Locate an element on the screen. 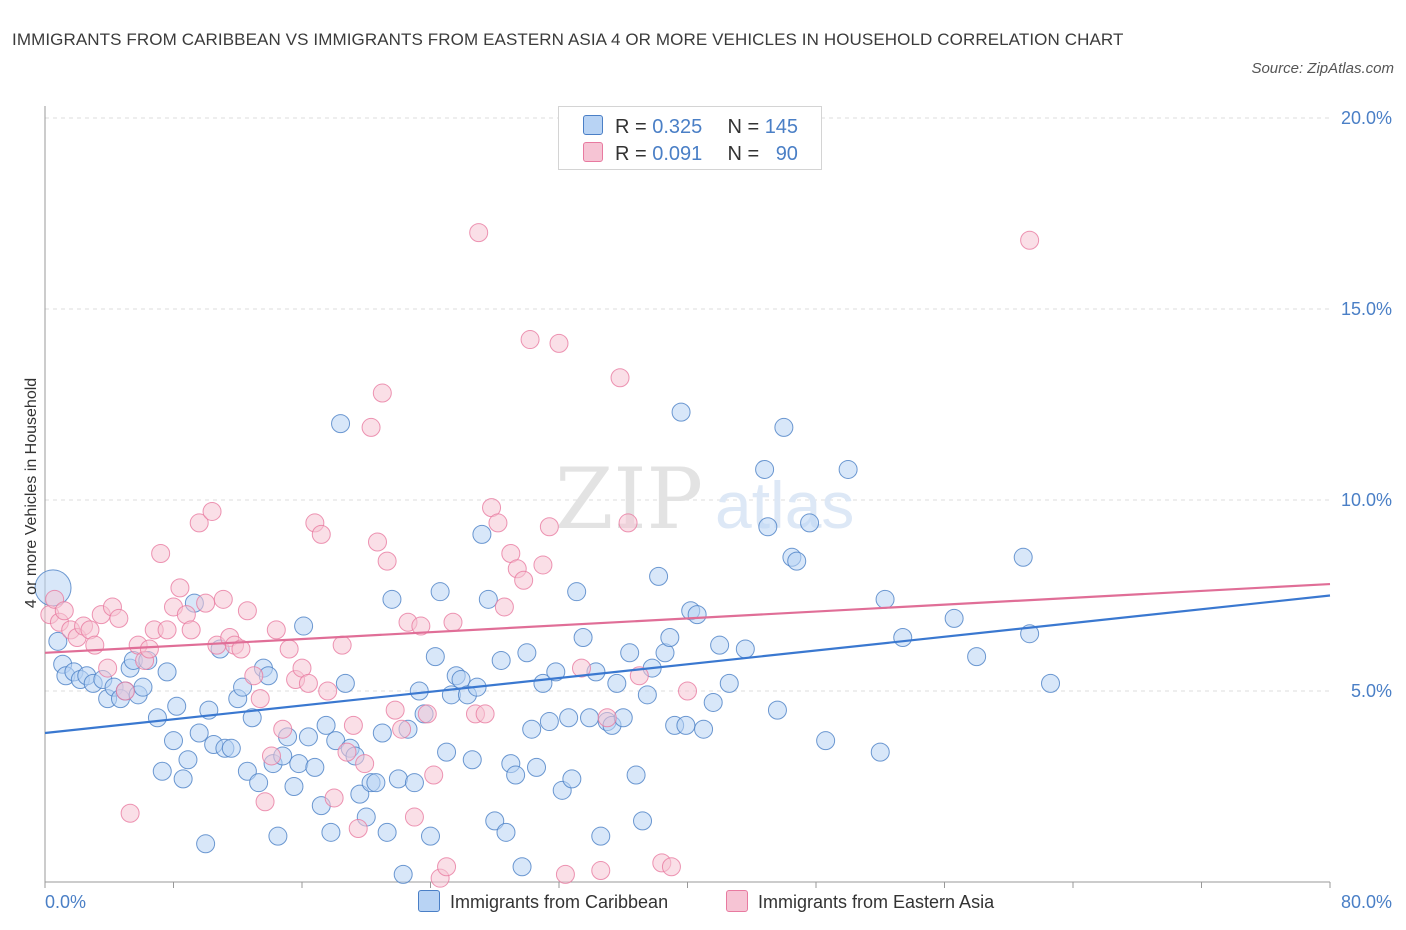 This screenshot has width=1406, height=930. legend-item-caribbean: Immigrants from Caribbean is located at coordinates (543, 901).